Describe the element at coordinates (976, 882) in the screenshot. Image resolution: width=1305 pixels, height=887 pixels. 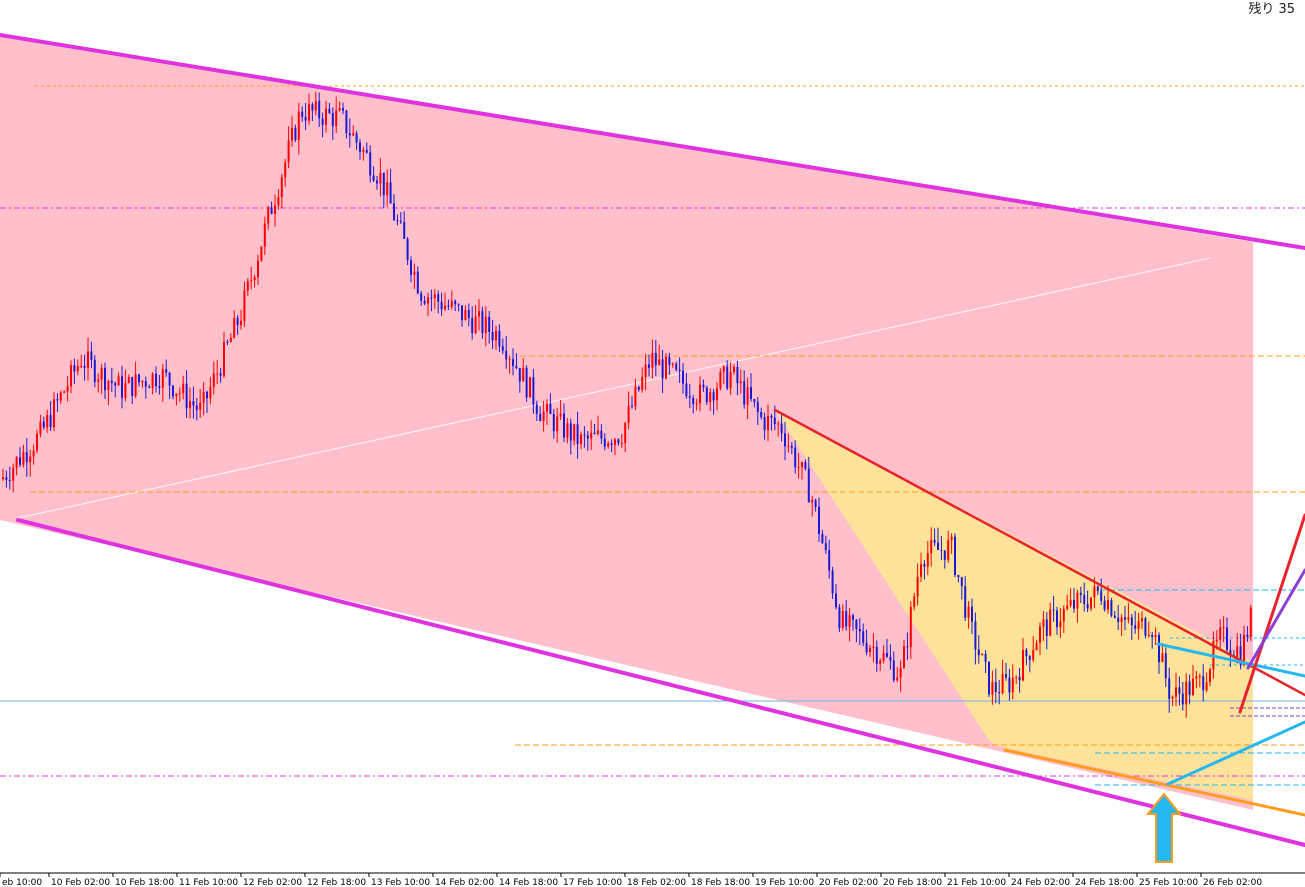
I see `axis-tick-label: 21 Feb 10:00` at that location.